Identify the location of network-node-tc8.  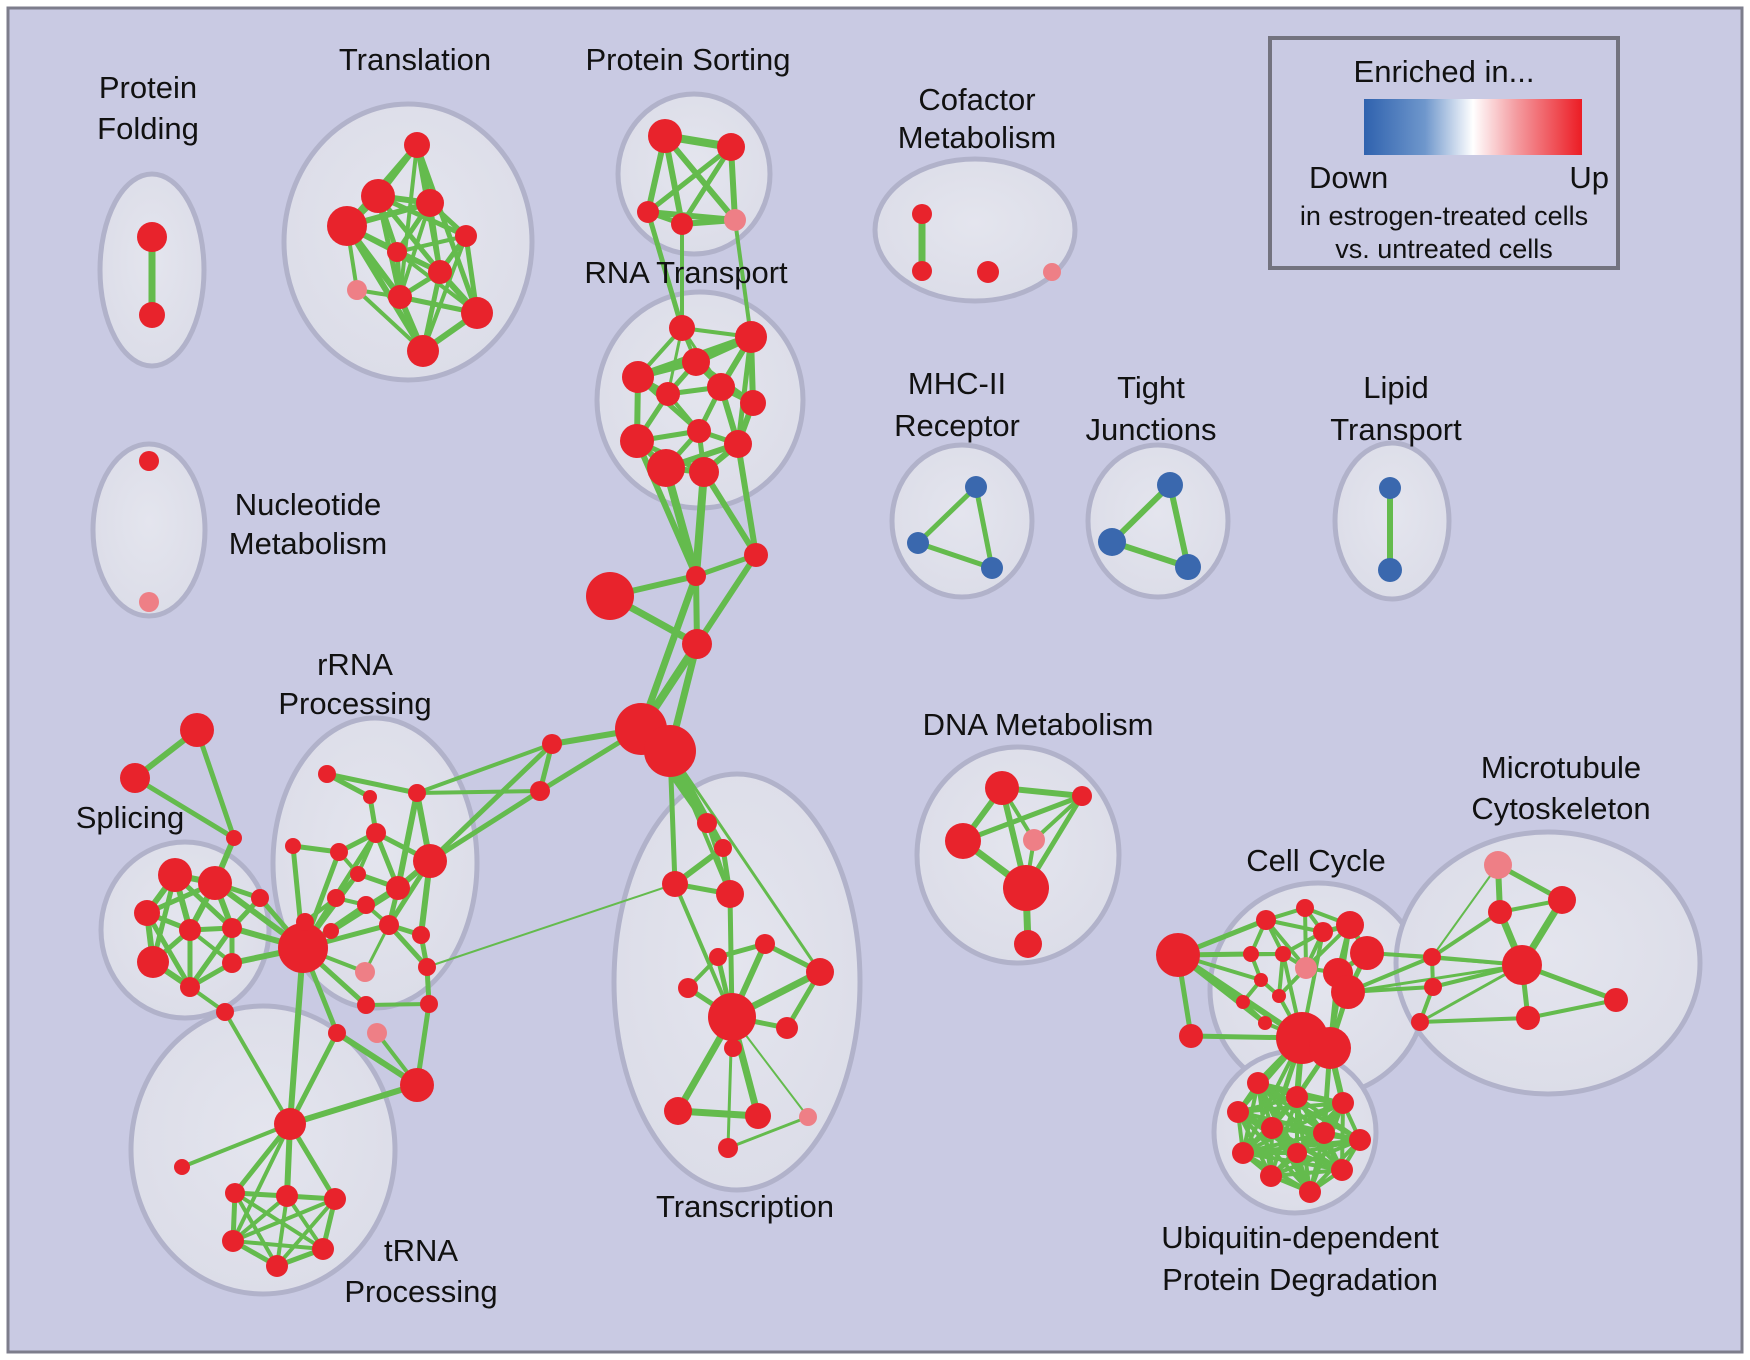
(688, 988).